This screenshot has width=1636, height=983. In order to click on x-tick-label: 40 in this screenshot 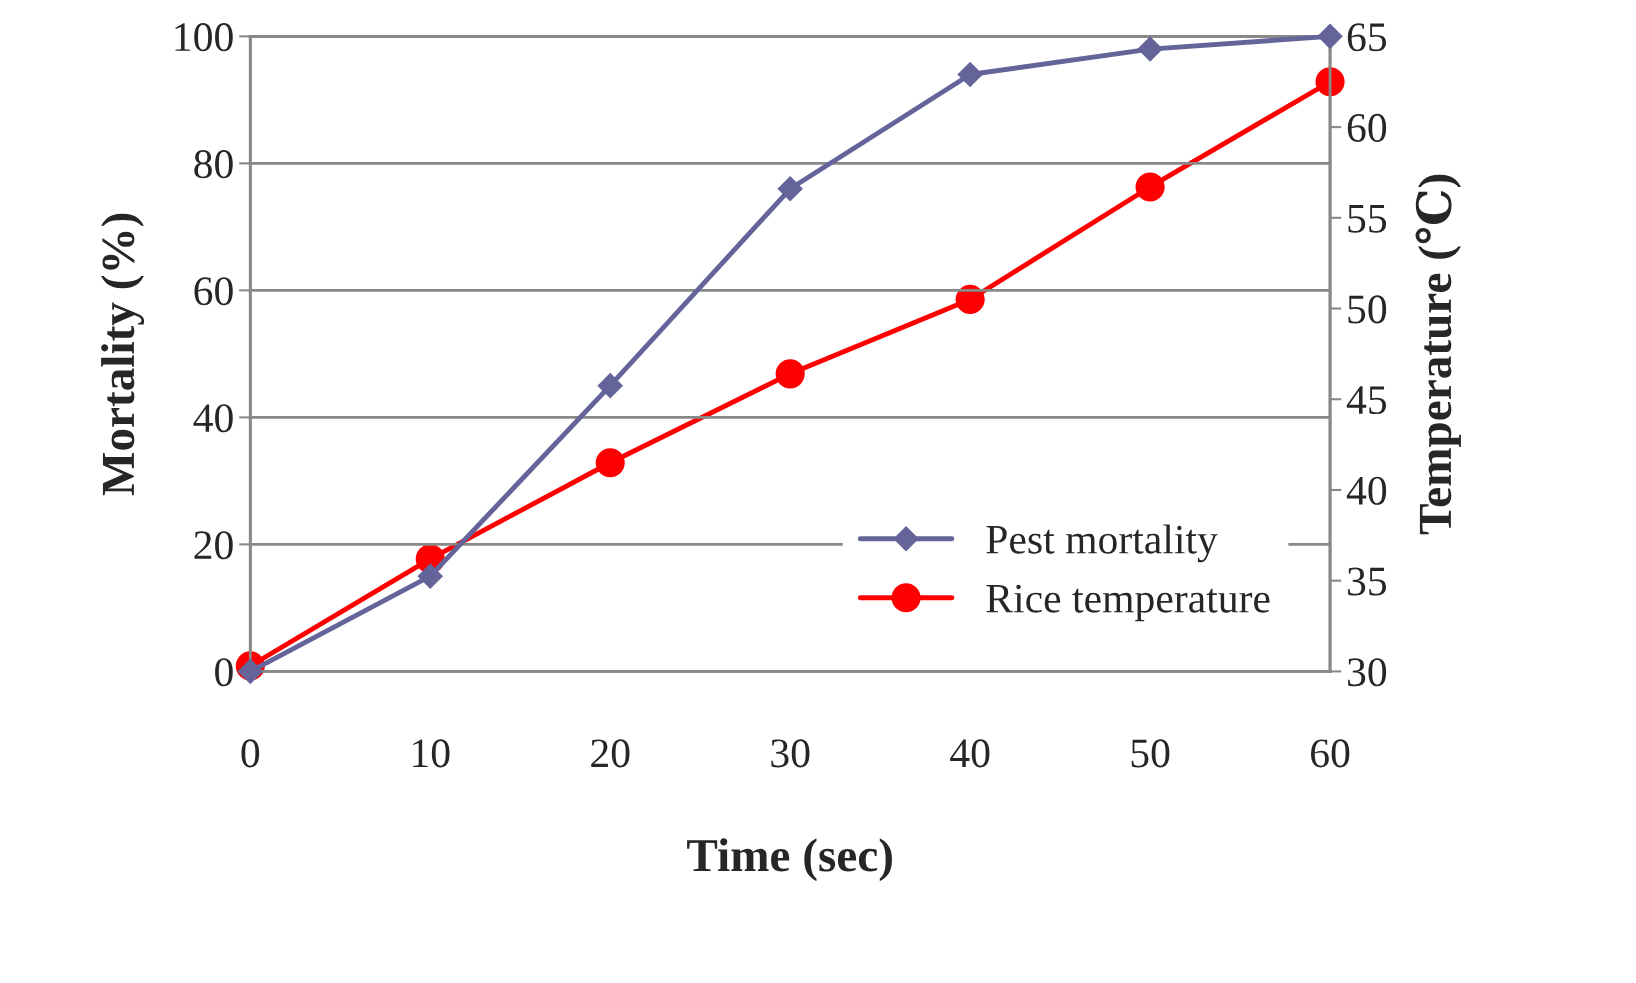, I will do `click(970, 753)`.